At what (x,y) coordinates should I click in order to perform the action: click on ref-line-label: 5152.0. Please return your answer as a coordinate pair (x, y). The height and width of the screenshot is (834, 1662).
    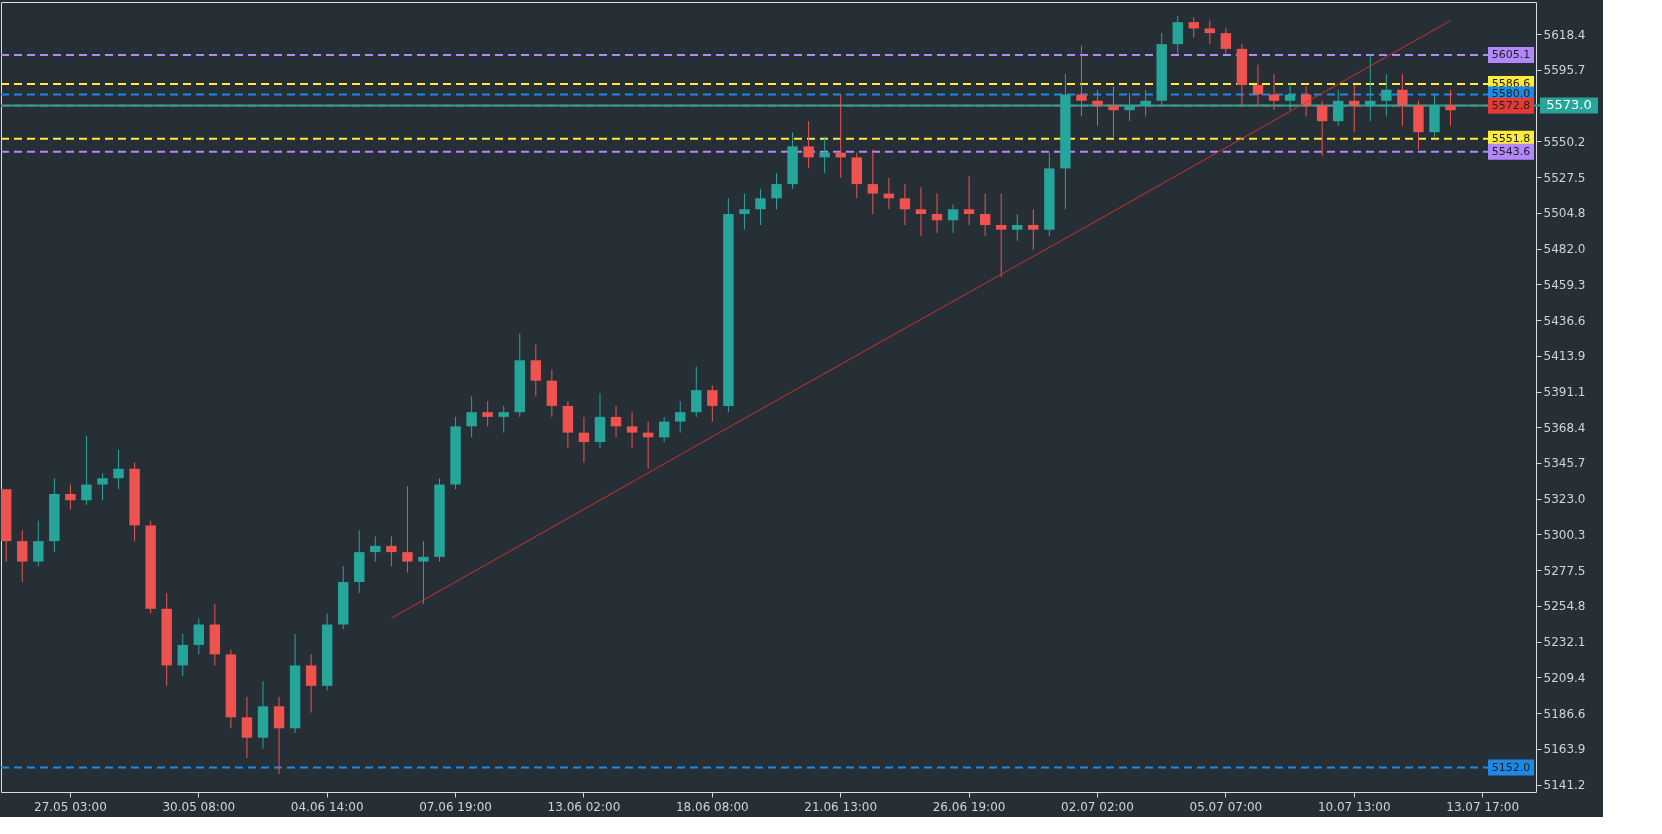
    Looking at the image, I should click on (1511, 767).